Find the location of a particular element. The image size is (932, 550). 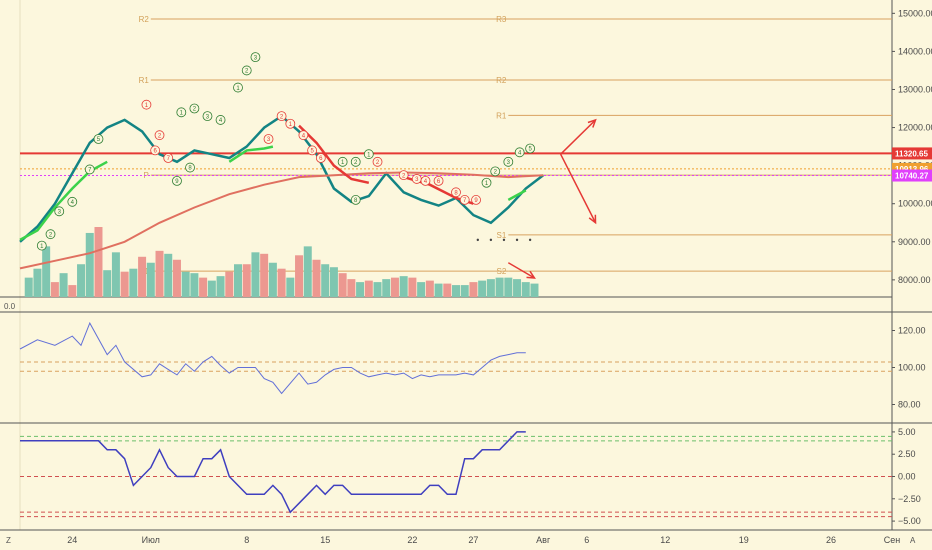

y-tick-label: −5.00 is located at coordinates (909, 521).